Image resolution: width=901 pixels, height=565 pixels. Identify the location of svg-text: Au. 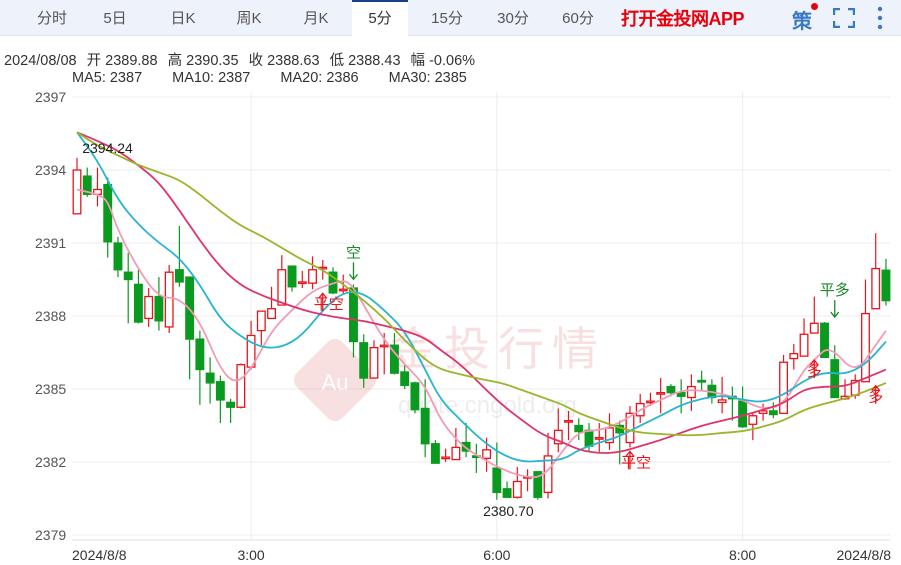
(335, 382).